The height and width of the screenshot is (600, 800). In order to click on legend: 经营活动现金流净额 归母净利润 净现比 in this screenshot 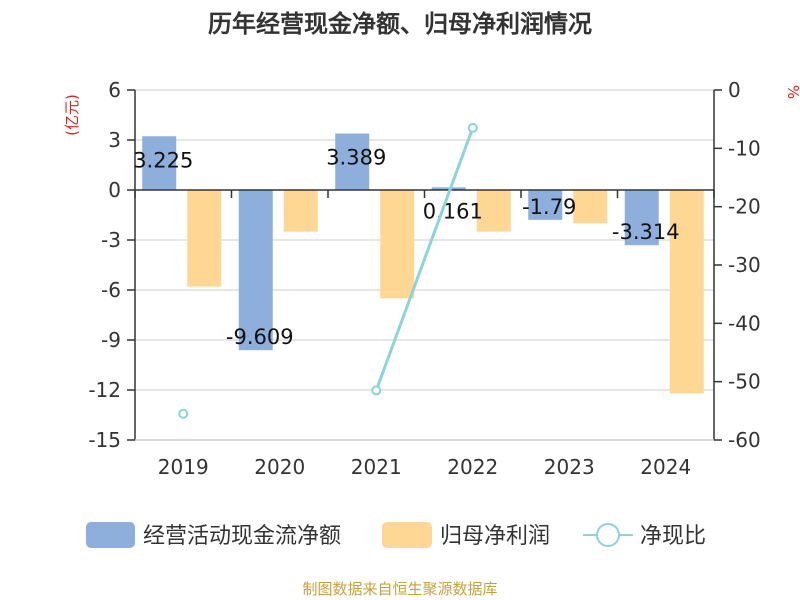, I will do `click(396, 535)`.